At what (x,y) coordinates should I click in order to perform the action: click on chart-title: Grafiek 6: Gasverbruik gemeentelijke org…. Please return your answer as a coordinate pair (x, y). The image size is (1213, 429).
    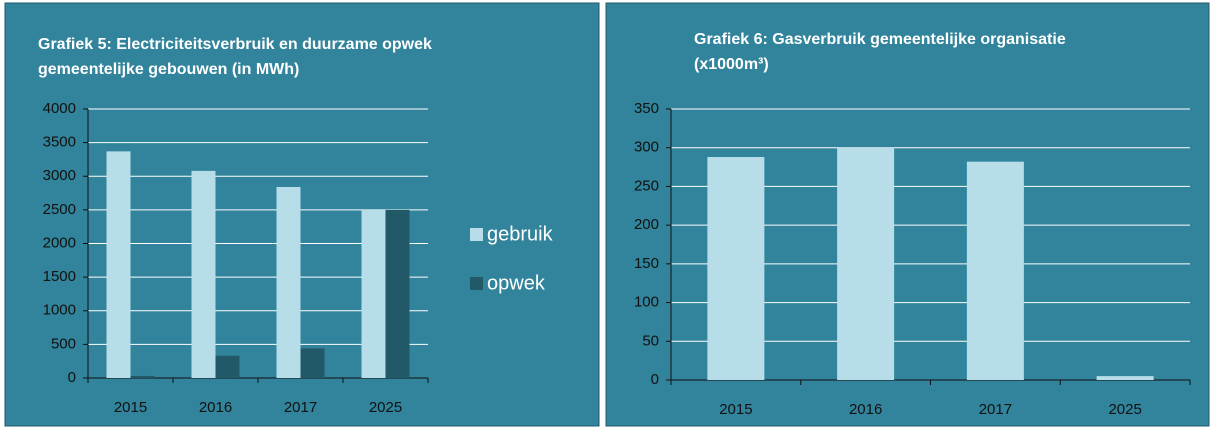
    Looking at the image, I should click on (880, 52).